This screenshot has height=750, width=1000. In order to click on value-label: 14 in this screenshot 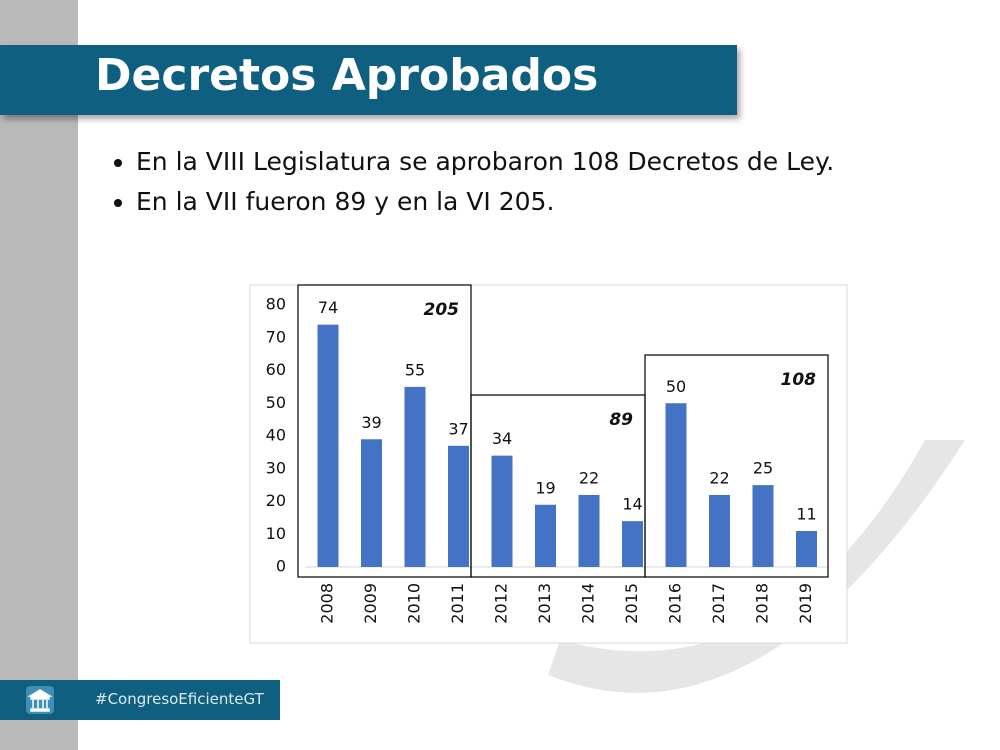, I will do `click(632, 504)`.